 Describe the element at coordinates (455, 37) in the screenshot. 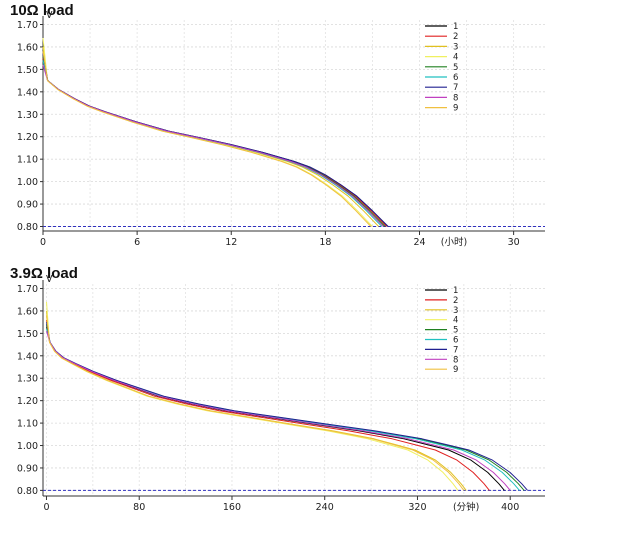

I see `c1-legend-label-2: 2` at that location.